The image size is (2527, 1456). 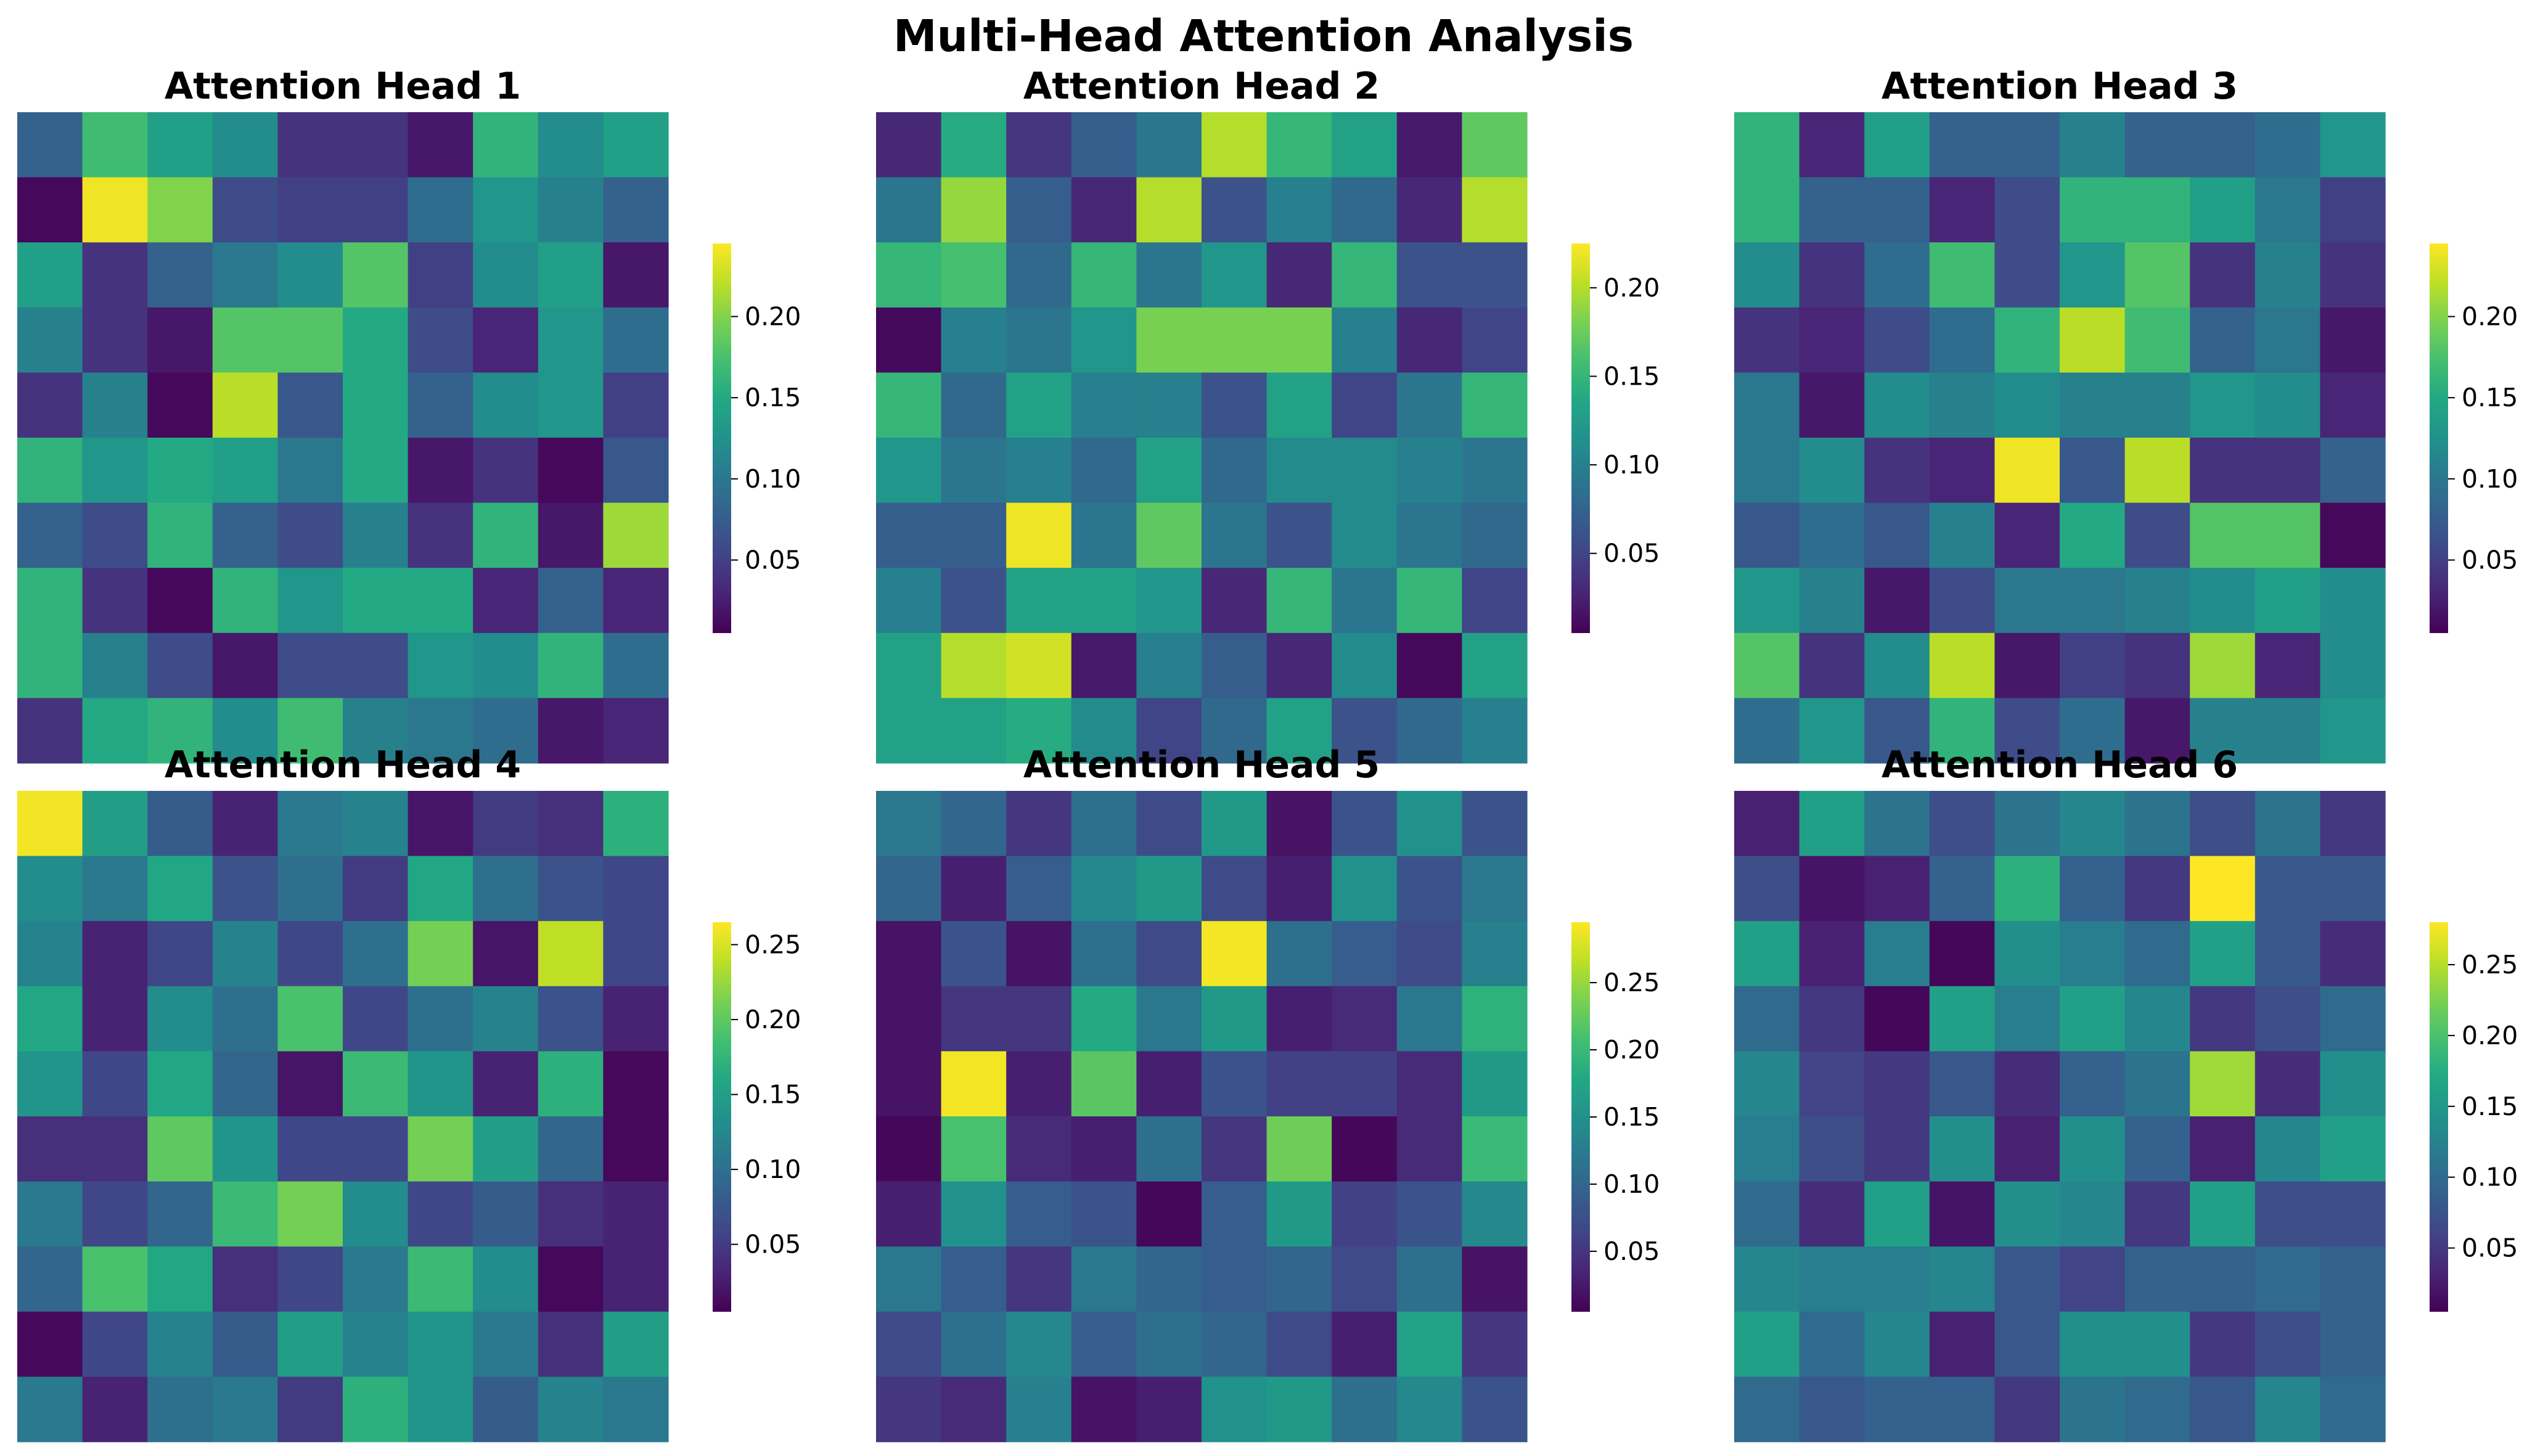 I want to click on colorbar-tick-label: 0.25, so click(x=1631, y=982).